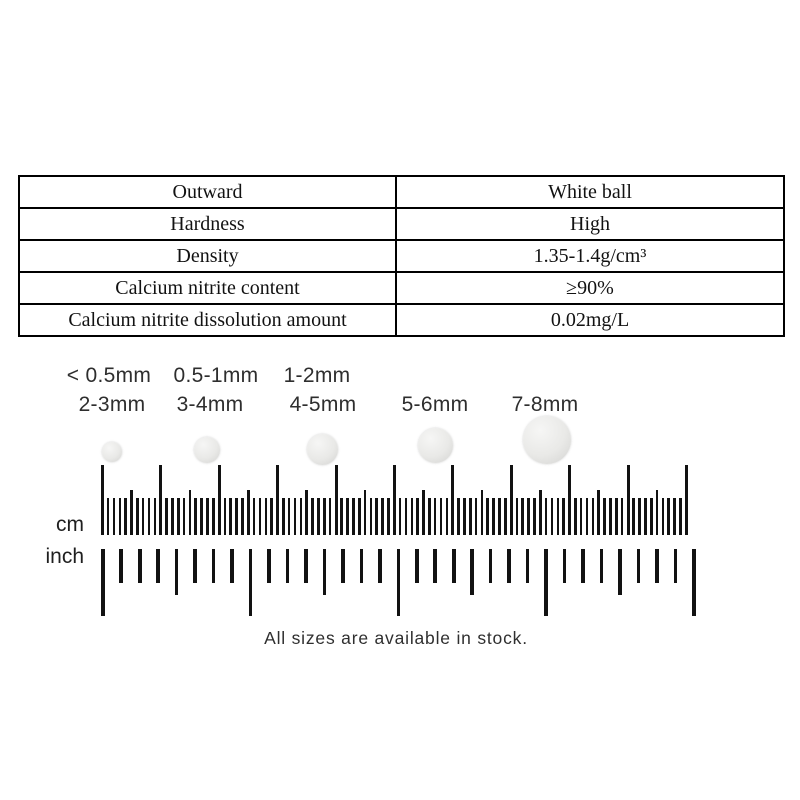 Image resolution: width=800 pixels, height=800 pixels. Describe the element at coordinates (590, 256) in the screenshot. I see `spec-value: 1.35-1.4g/cm³` at that location.